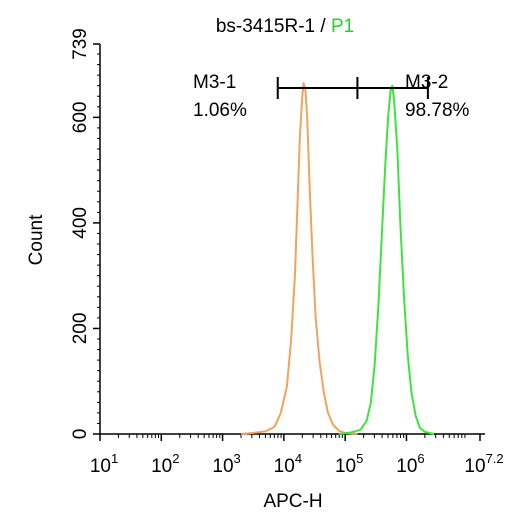  I want to click on marker-1-name: M3-1, so click(214, 82).